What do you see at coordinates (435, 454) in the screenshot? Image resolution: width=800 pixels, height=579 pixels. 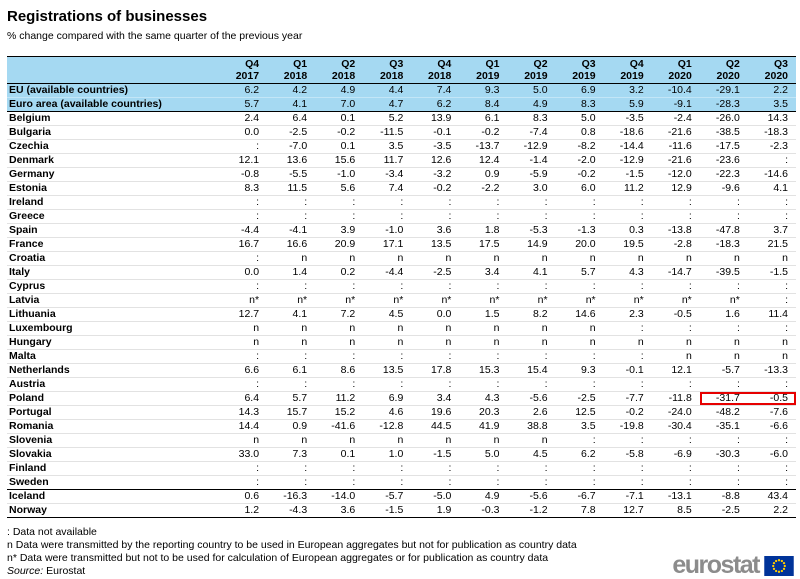 I see `value-cell: -1.5` at bounding box center [435, 454].